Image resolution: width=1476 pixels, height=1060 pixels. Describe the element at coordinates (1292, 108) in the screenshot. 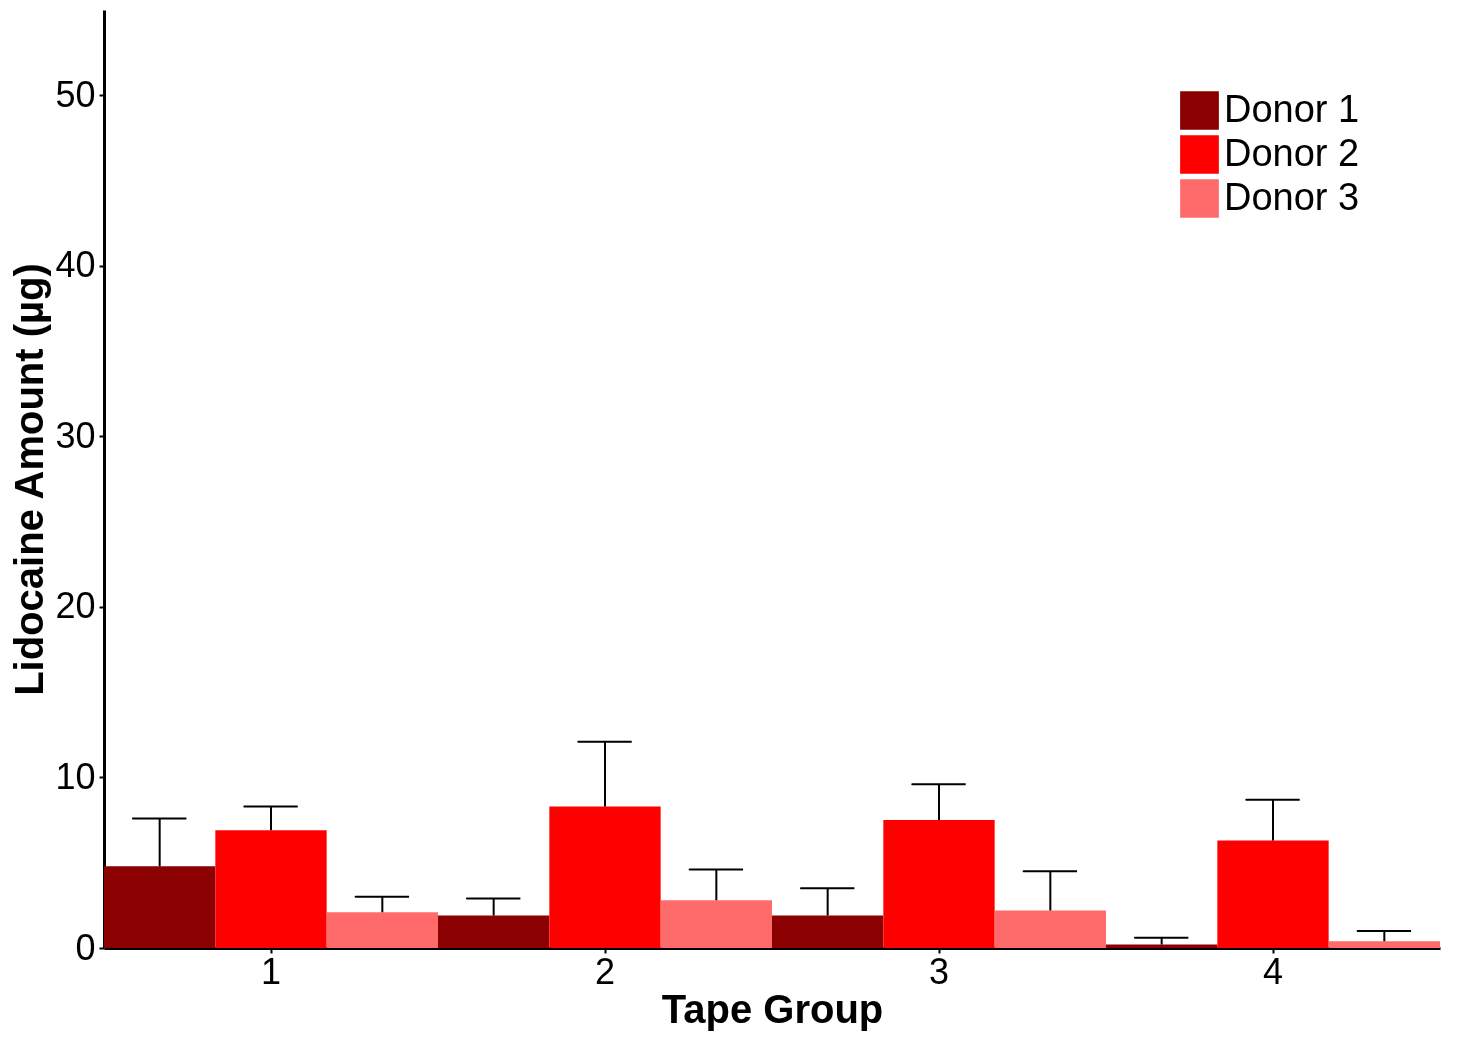

I see `legend-label: Donor 1` at that location.